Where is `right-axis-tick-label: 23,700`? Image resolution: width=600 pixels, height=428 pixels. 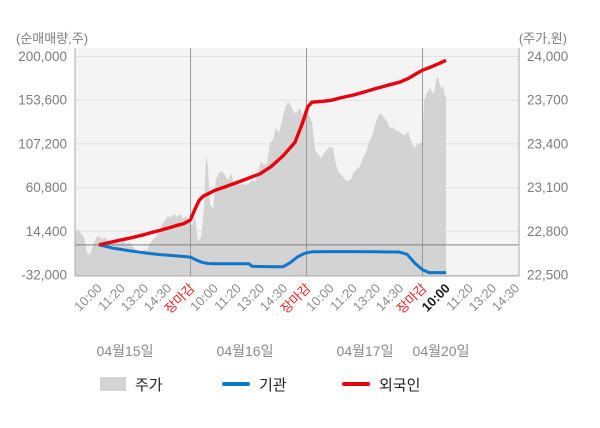
right-axis-tick-label: 23,700 is located at coordinates (547, 100).